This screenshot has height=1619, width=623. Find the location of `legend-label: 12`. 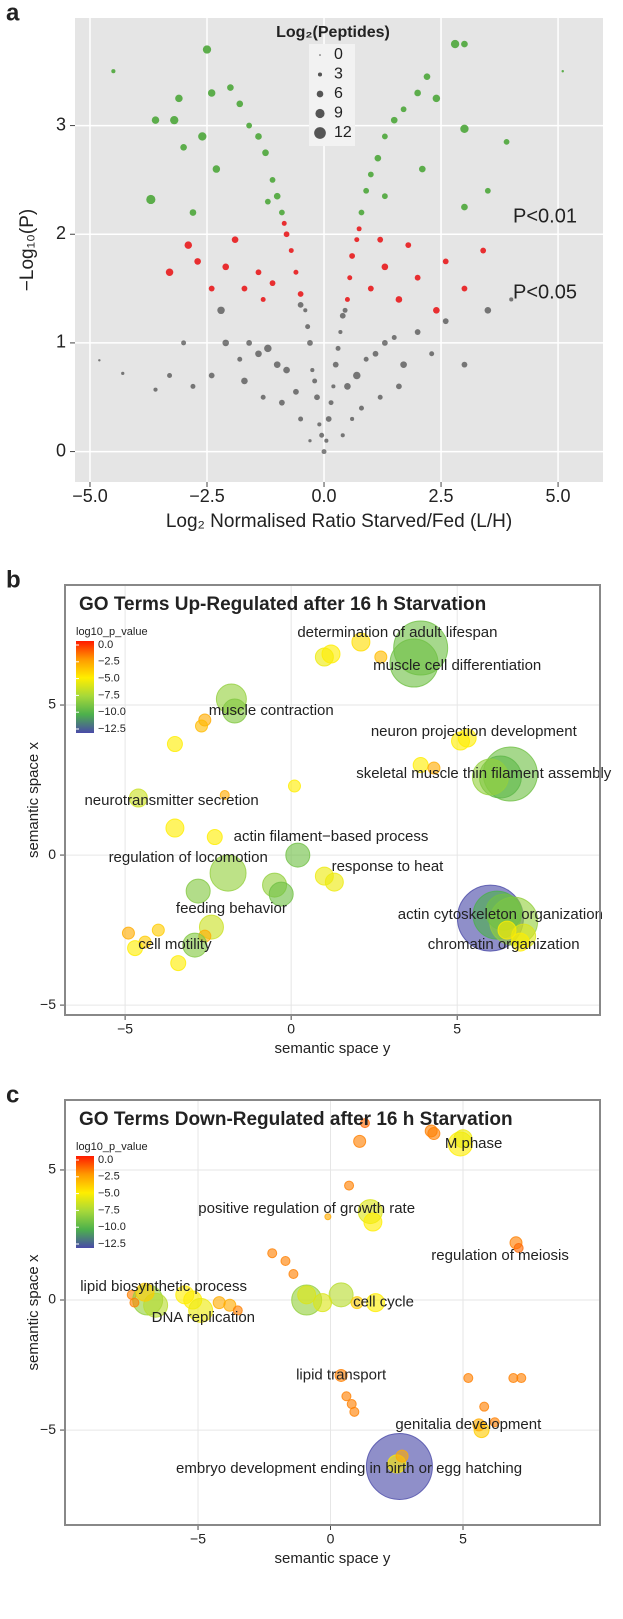

legend-label: 12 is located at coordinates (343, 132).